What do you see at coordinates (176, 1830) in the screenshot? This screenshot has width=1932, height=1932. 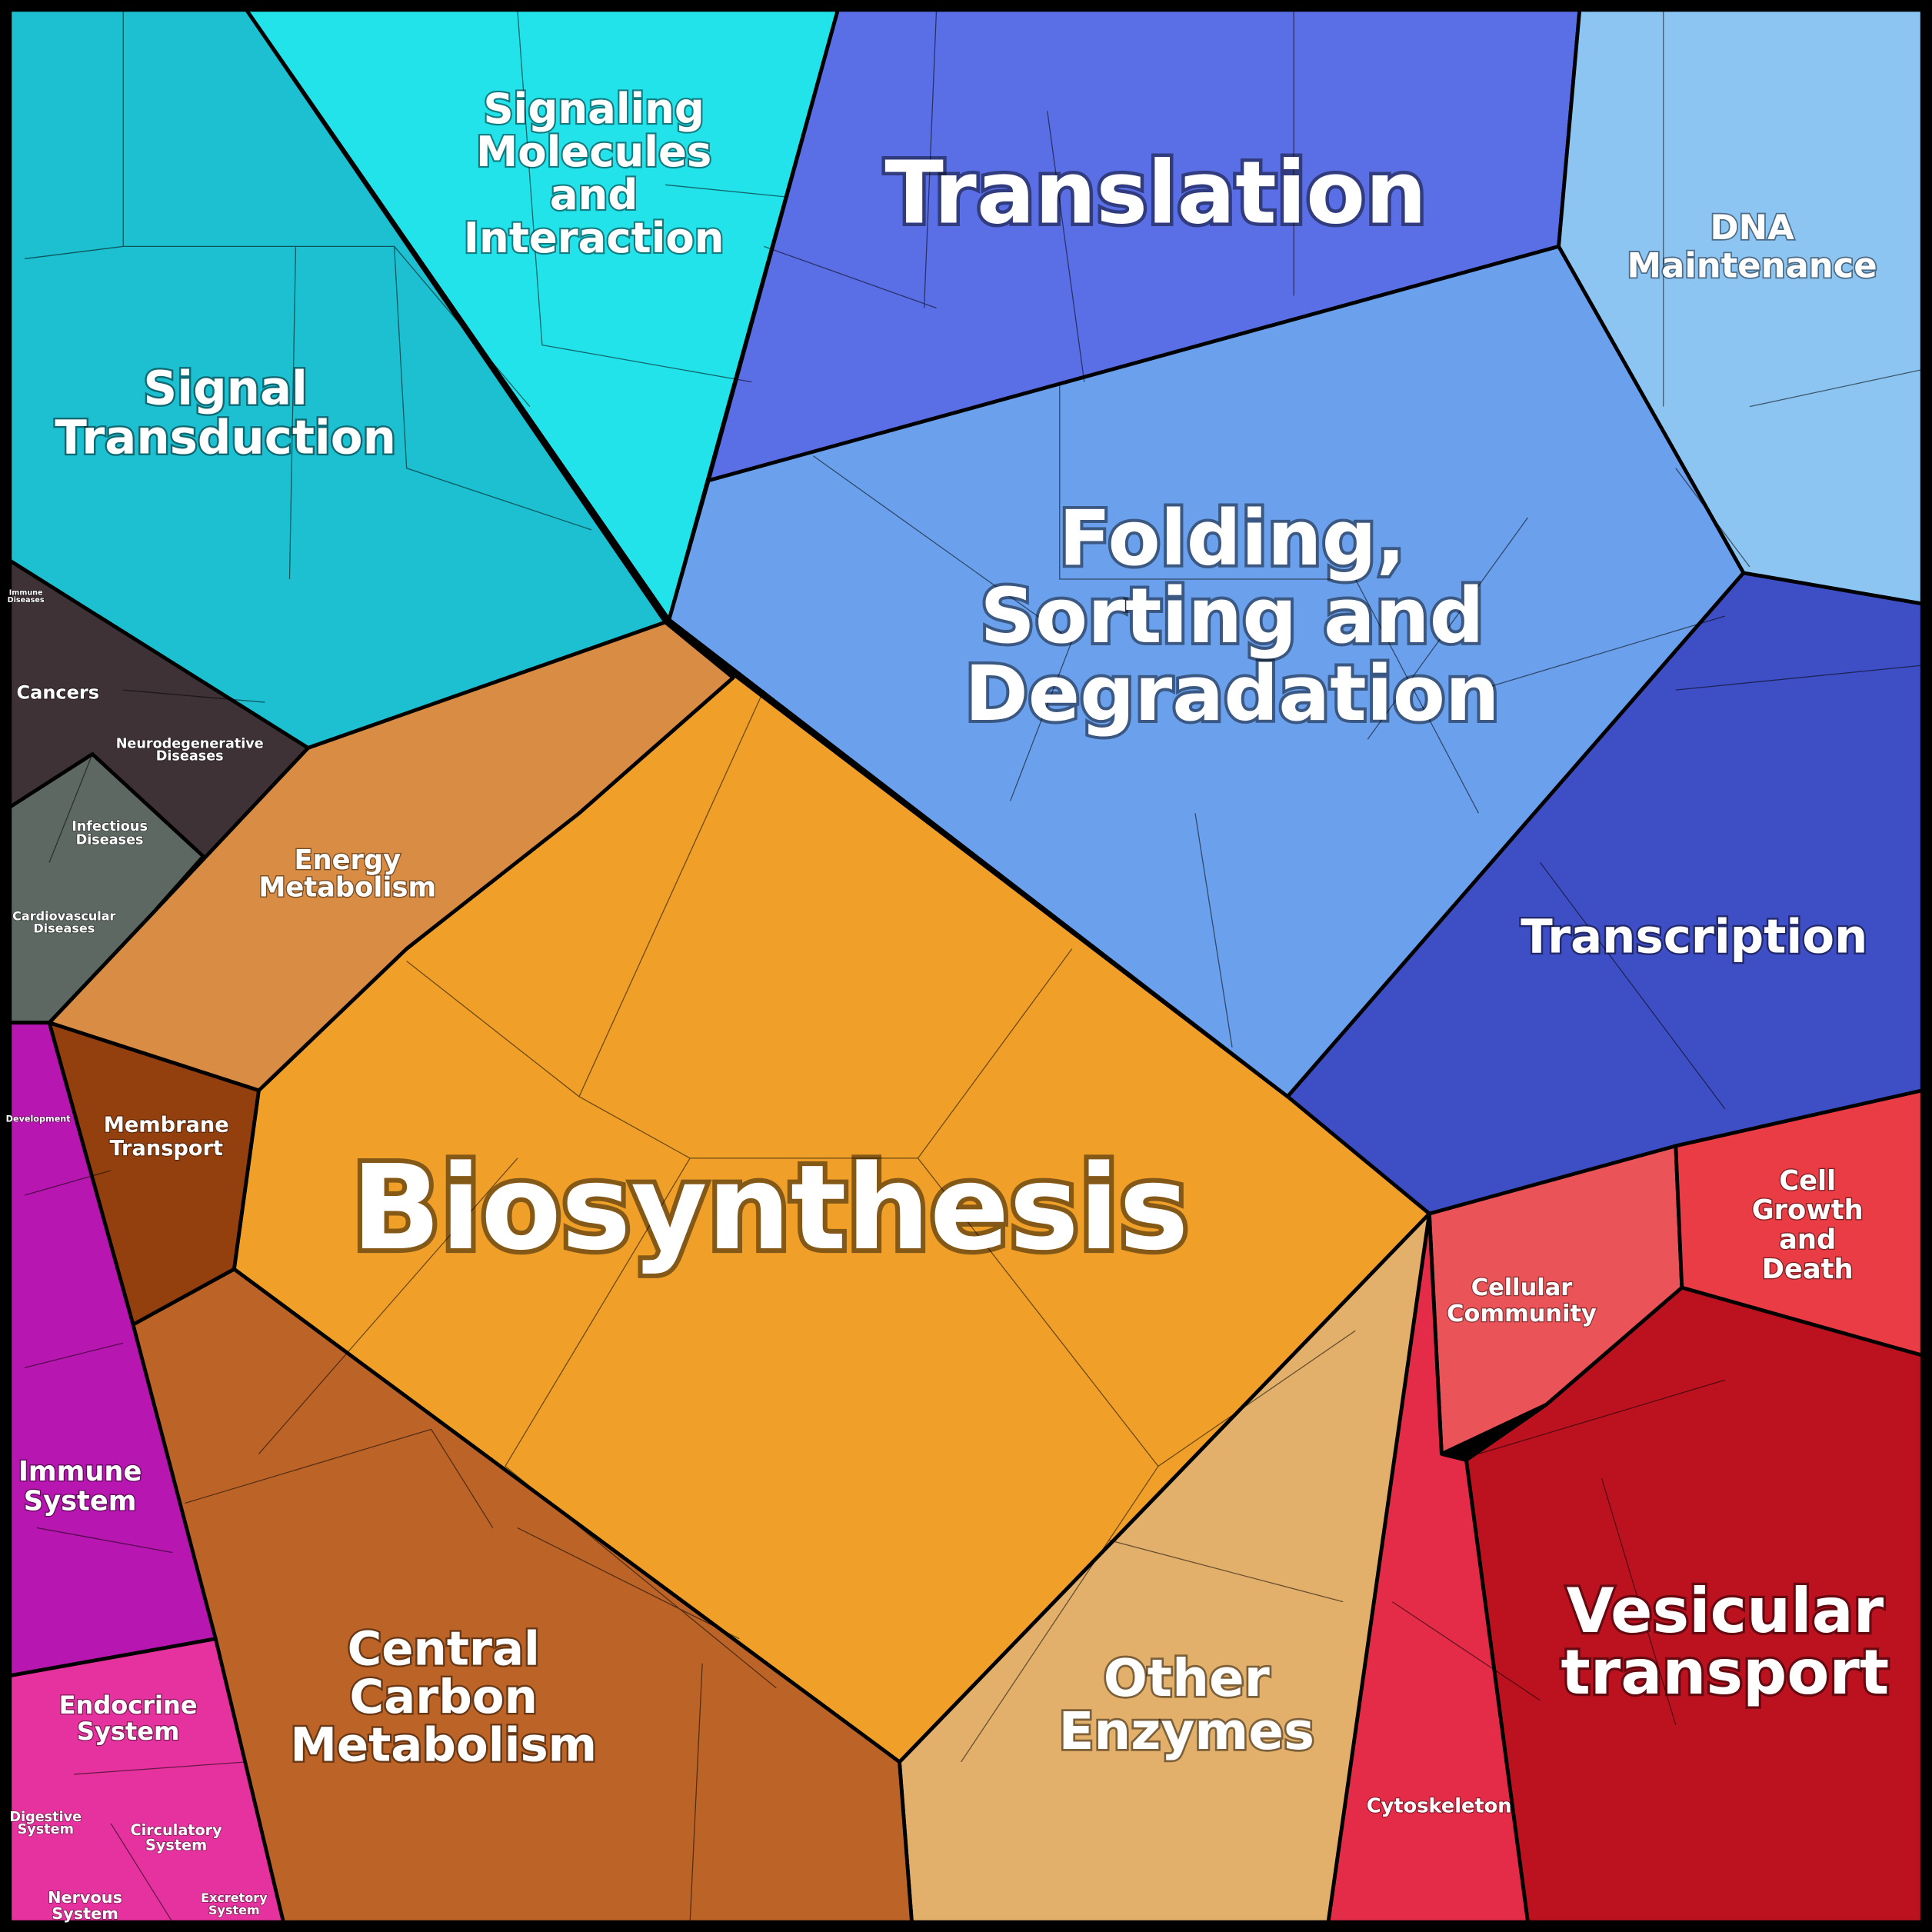 I see `label-line: Circulatory` at bounding box center [176, 1830].